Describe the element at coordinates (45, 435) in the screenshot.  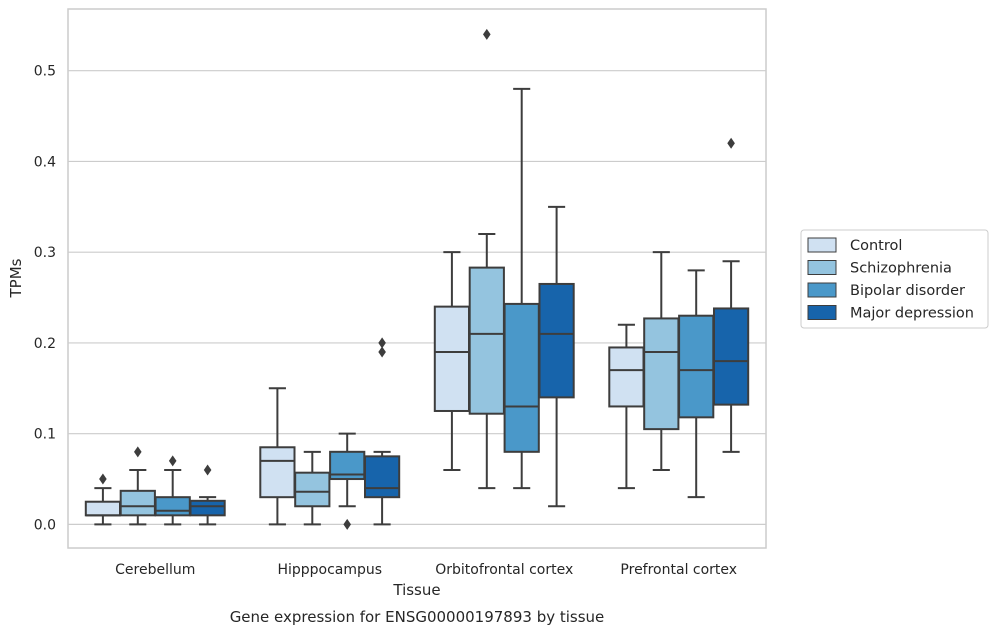
I see `y-tick-label: 0.1` at that location.